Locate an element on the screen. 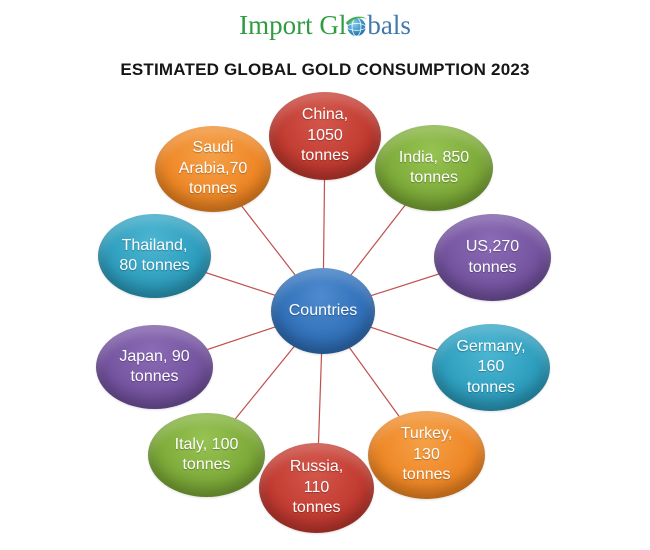  node-us: US,270 tonnes is located at coordinates (492, 257).